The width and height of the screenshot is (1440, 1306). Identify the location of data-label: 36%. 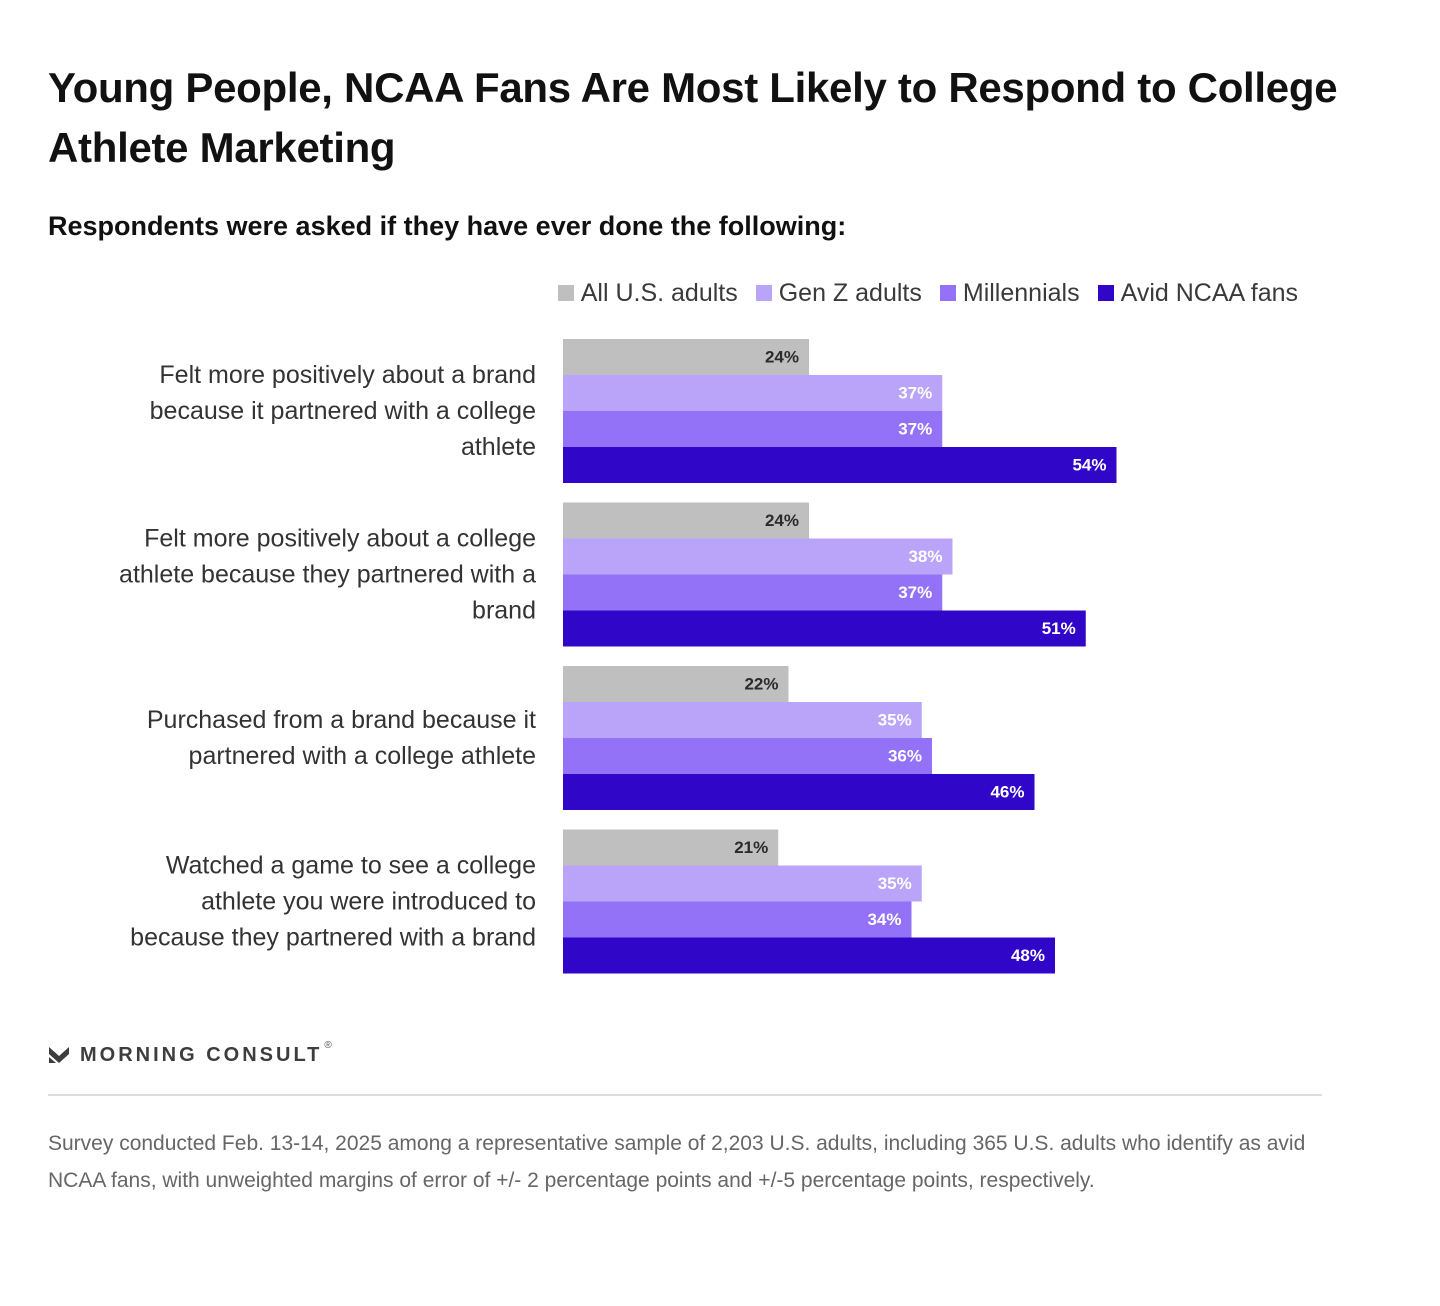
(905, 756).